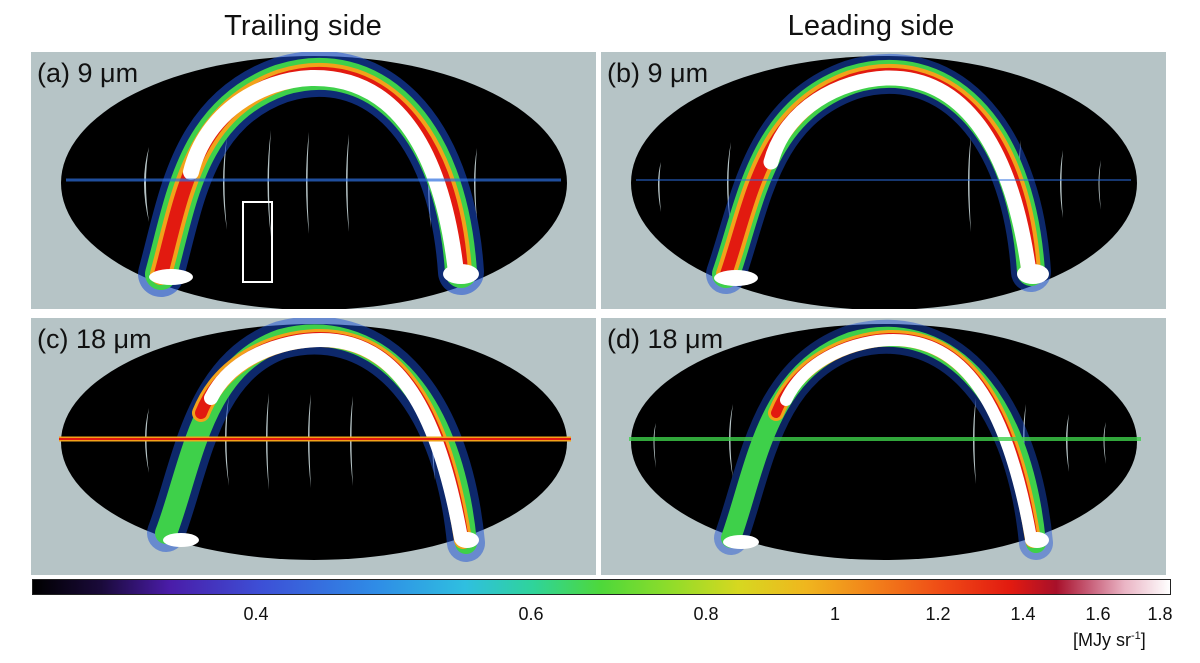 The height and width of the screenshot is (663, 1200). I want to click on colorbar-unit: [MJy sr-1], so click(1109, 640).